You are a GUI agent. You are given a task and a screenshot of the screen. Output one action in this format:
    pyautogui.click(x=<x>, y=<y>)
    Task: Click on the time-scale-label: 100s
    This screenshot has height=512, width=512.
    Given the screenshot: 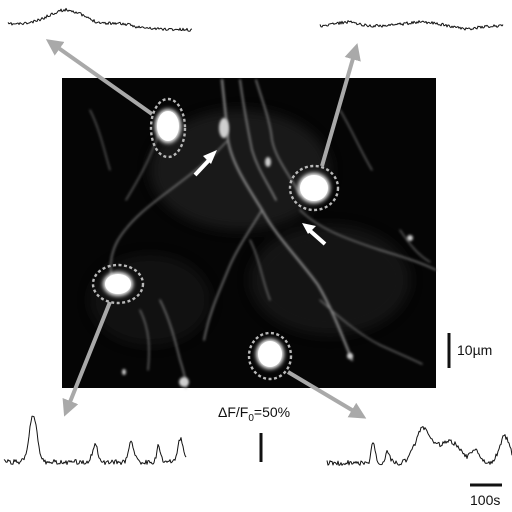 What is the action you would take?
    pyautogui.click(x=485, y=500)
    